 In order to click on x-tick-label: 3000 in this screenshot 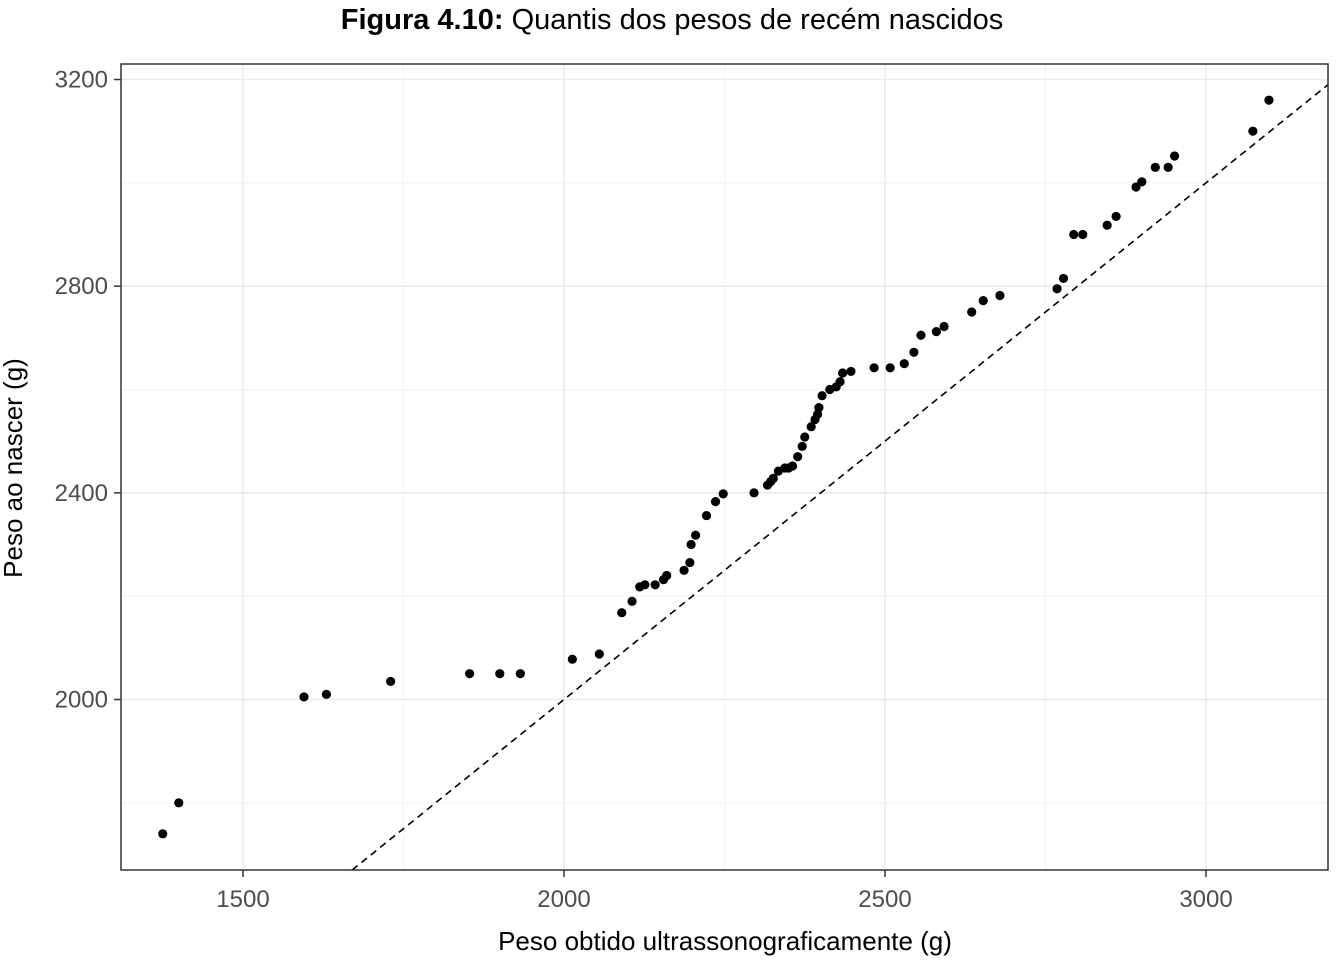, I will do `click(1205, 899)`.